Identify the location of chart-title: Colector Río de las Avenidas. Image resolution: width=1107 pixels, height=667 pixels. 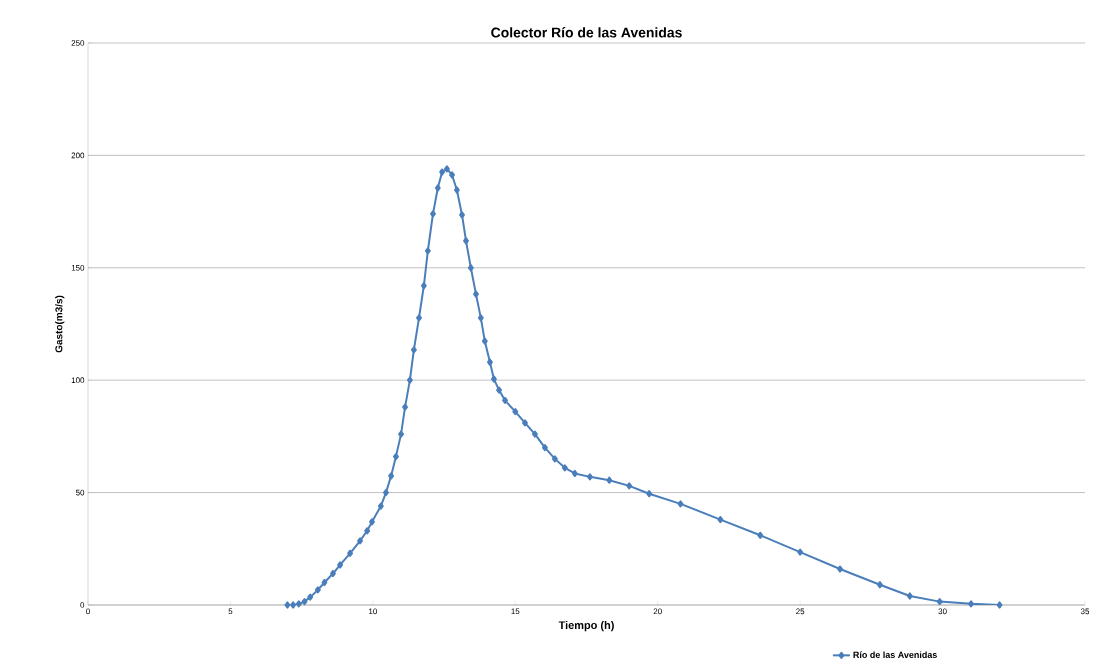
(586, 32).